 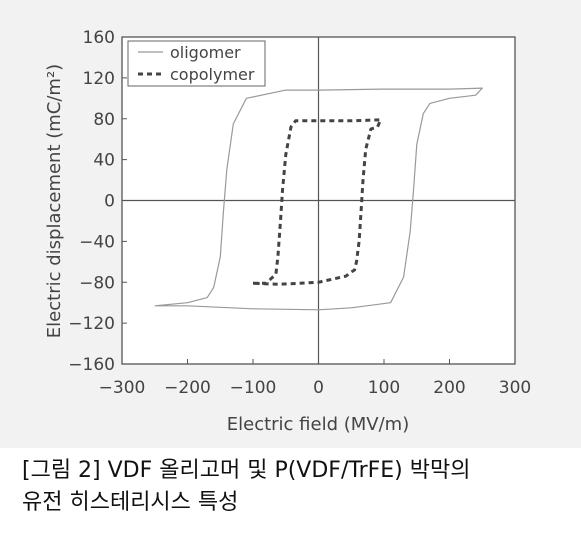 What do you see at coordinates (122, 388) in the screenshot?
I see `x-tick-label: −300` at bounding box center [122, 388].